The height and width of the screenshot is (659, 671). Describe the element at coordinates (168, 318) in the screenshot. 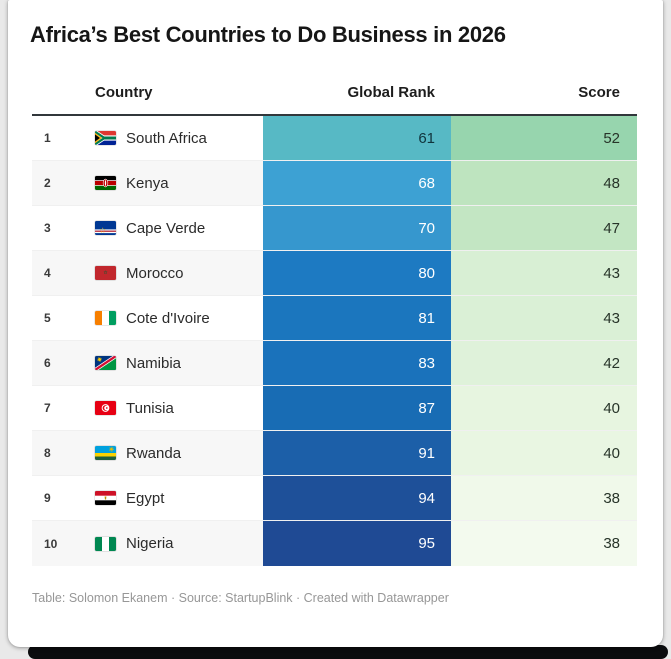

I see `country-name: Cote d'Ivoire` at that location.